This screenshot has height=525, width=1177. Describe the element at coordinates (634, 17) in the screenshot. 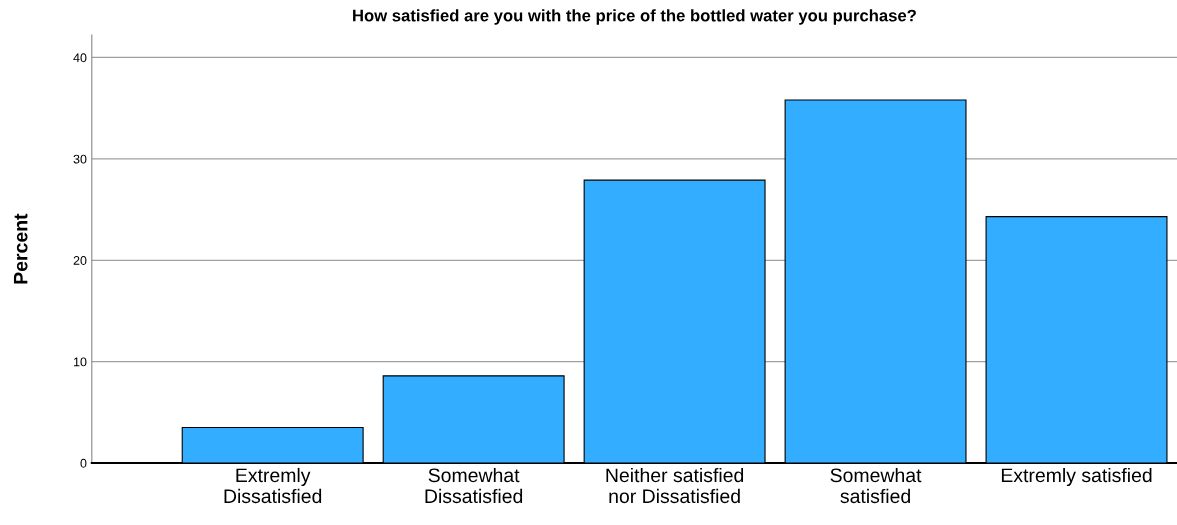

I see `chart-title: How satisfied are you with the price of the bottled water you purchase?` at that location.